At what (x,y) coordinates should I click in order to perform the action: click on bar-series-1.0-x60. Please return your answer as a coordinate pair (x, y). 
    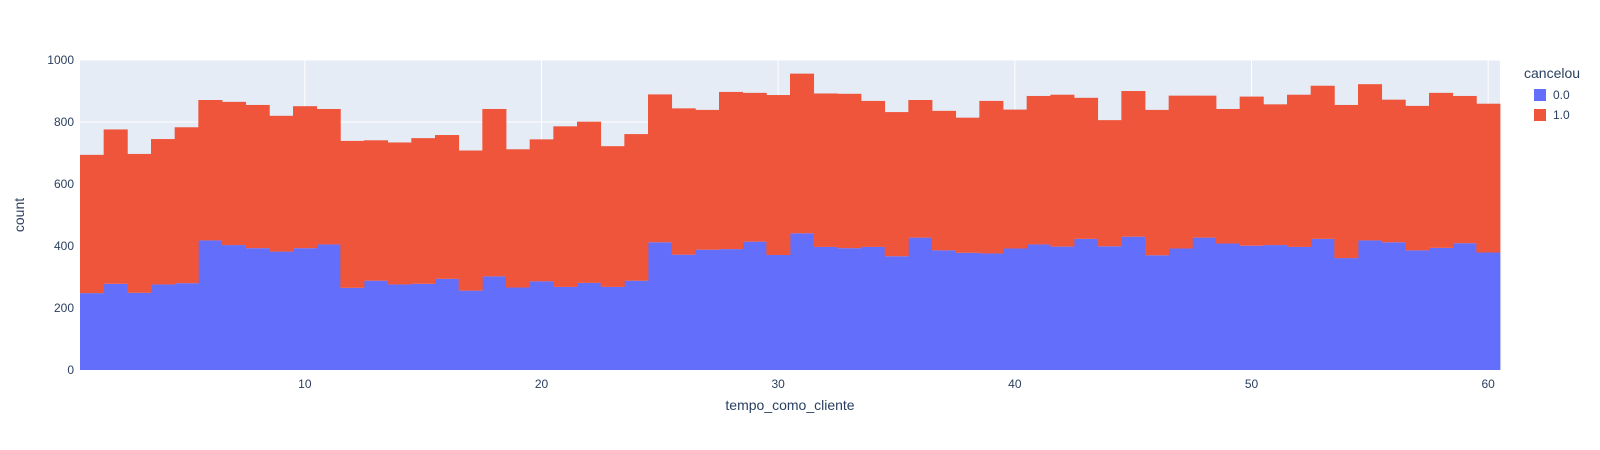
    Looking at the image, I should click on (1488, 178).